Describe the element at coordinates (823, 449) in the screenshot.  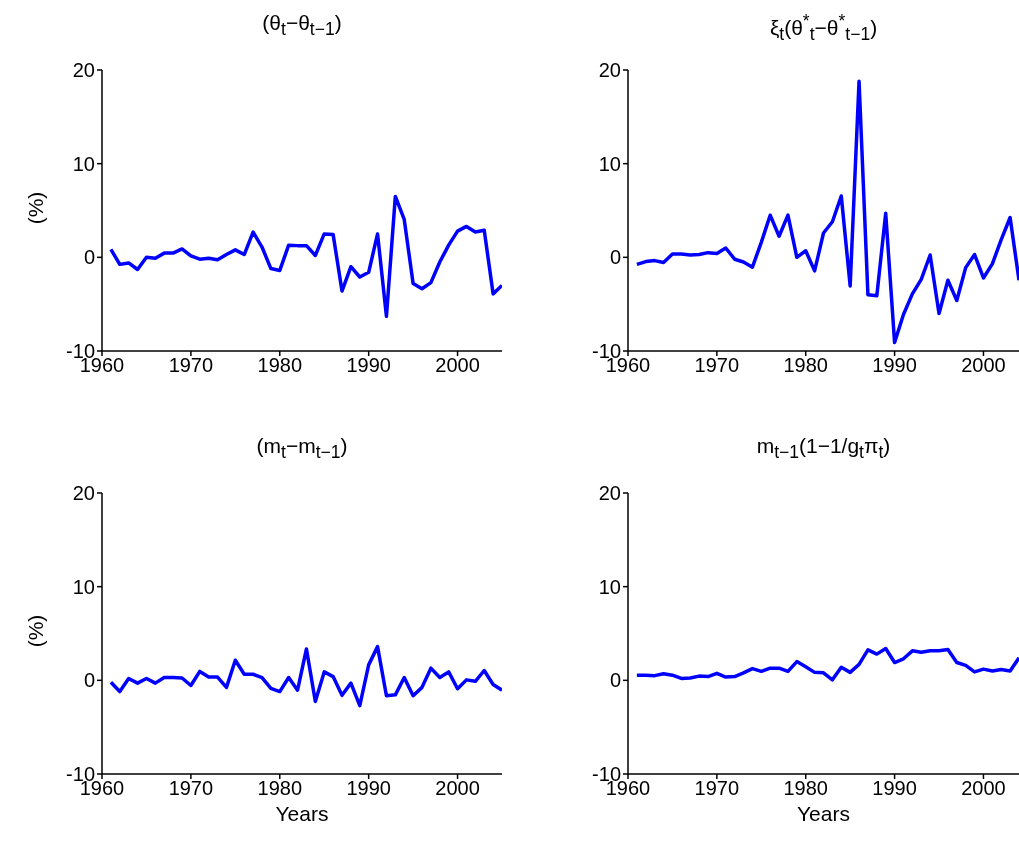
I see `chart-title: m$_{t−1}$(1−1/g$_{t}$π$_{t}$)` at that location.